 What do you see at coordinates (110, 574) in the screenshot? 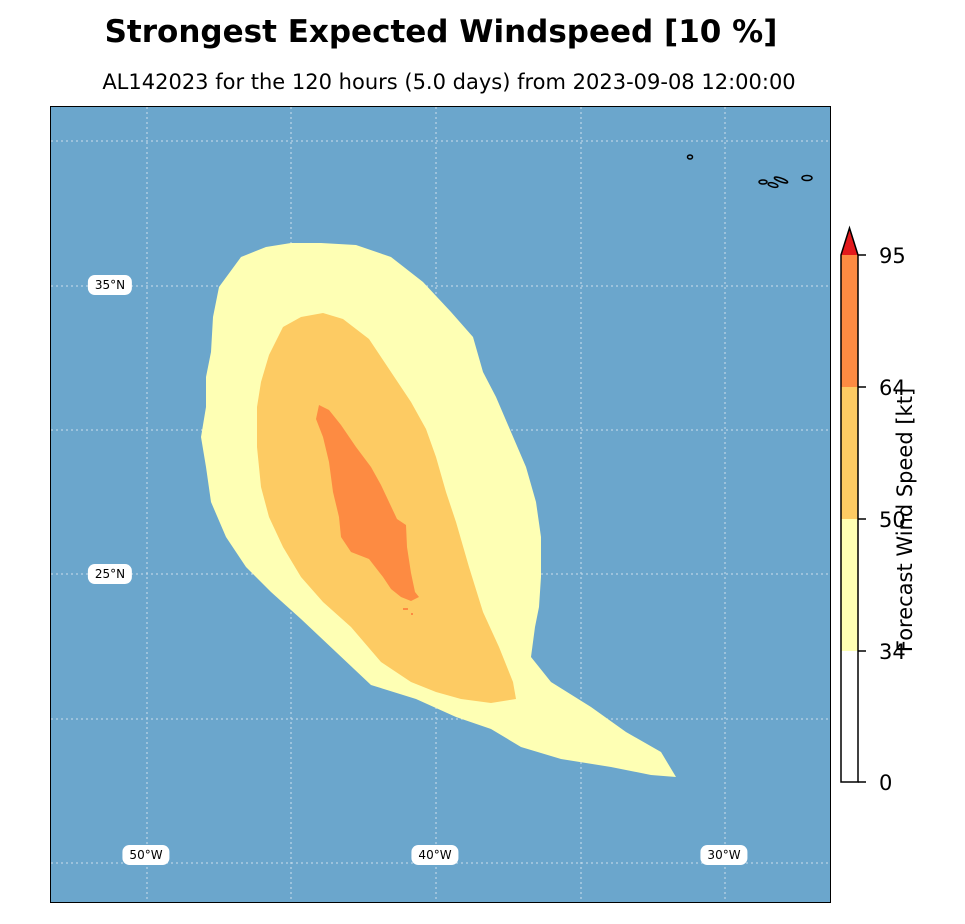
I see `lat-label-25n: 25°N` at bounding box center [110, 574].